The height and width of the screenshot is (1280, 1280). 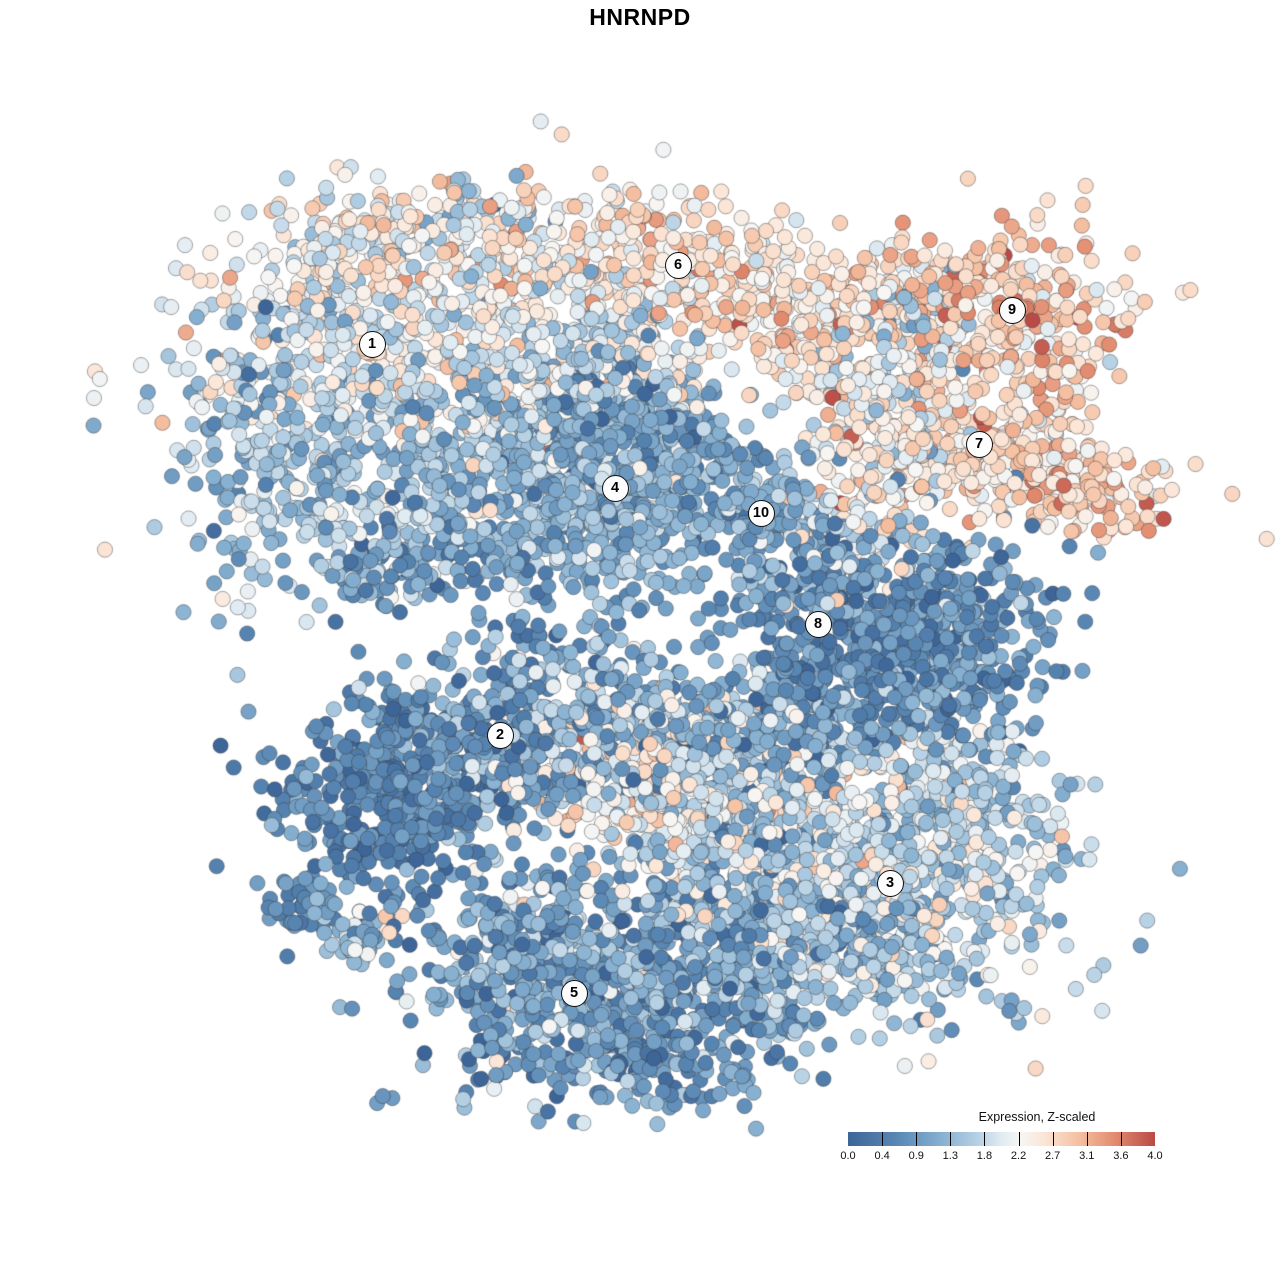 What do you see at coordinates (500, 735) in the screenshot?
I see `cluster-label-2: 2` at bounding box center [500, 735].